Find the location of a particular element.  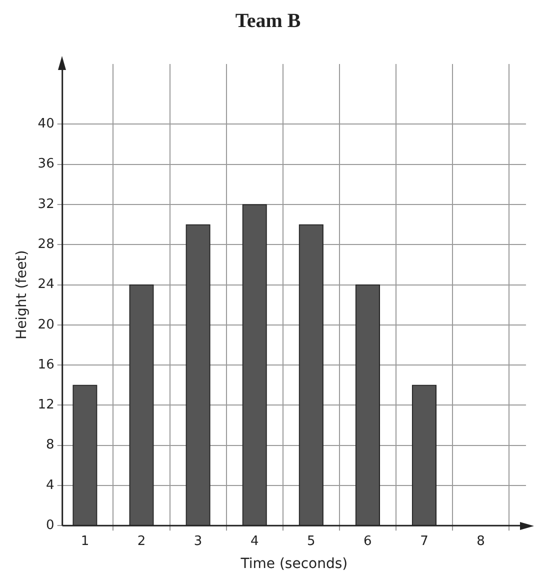

x-tick-label: 6 is located at coordinates (368, 541).